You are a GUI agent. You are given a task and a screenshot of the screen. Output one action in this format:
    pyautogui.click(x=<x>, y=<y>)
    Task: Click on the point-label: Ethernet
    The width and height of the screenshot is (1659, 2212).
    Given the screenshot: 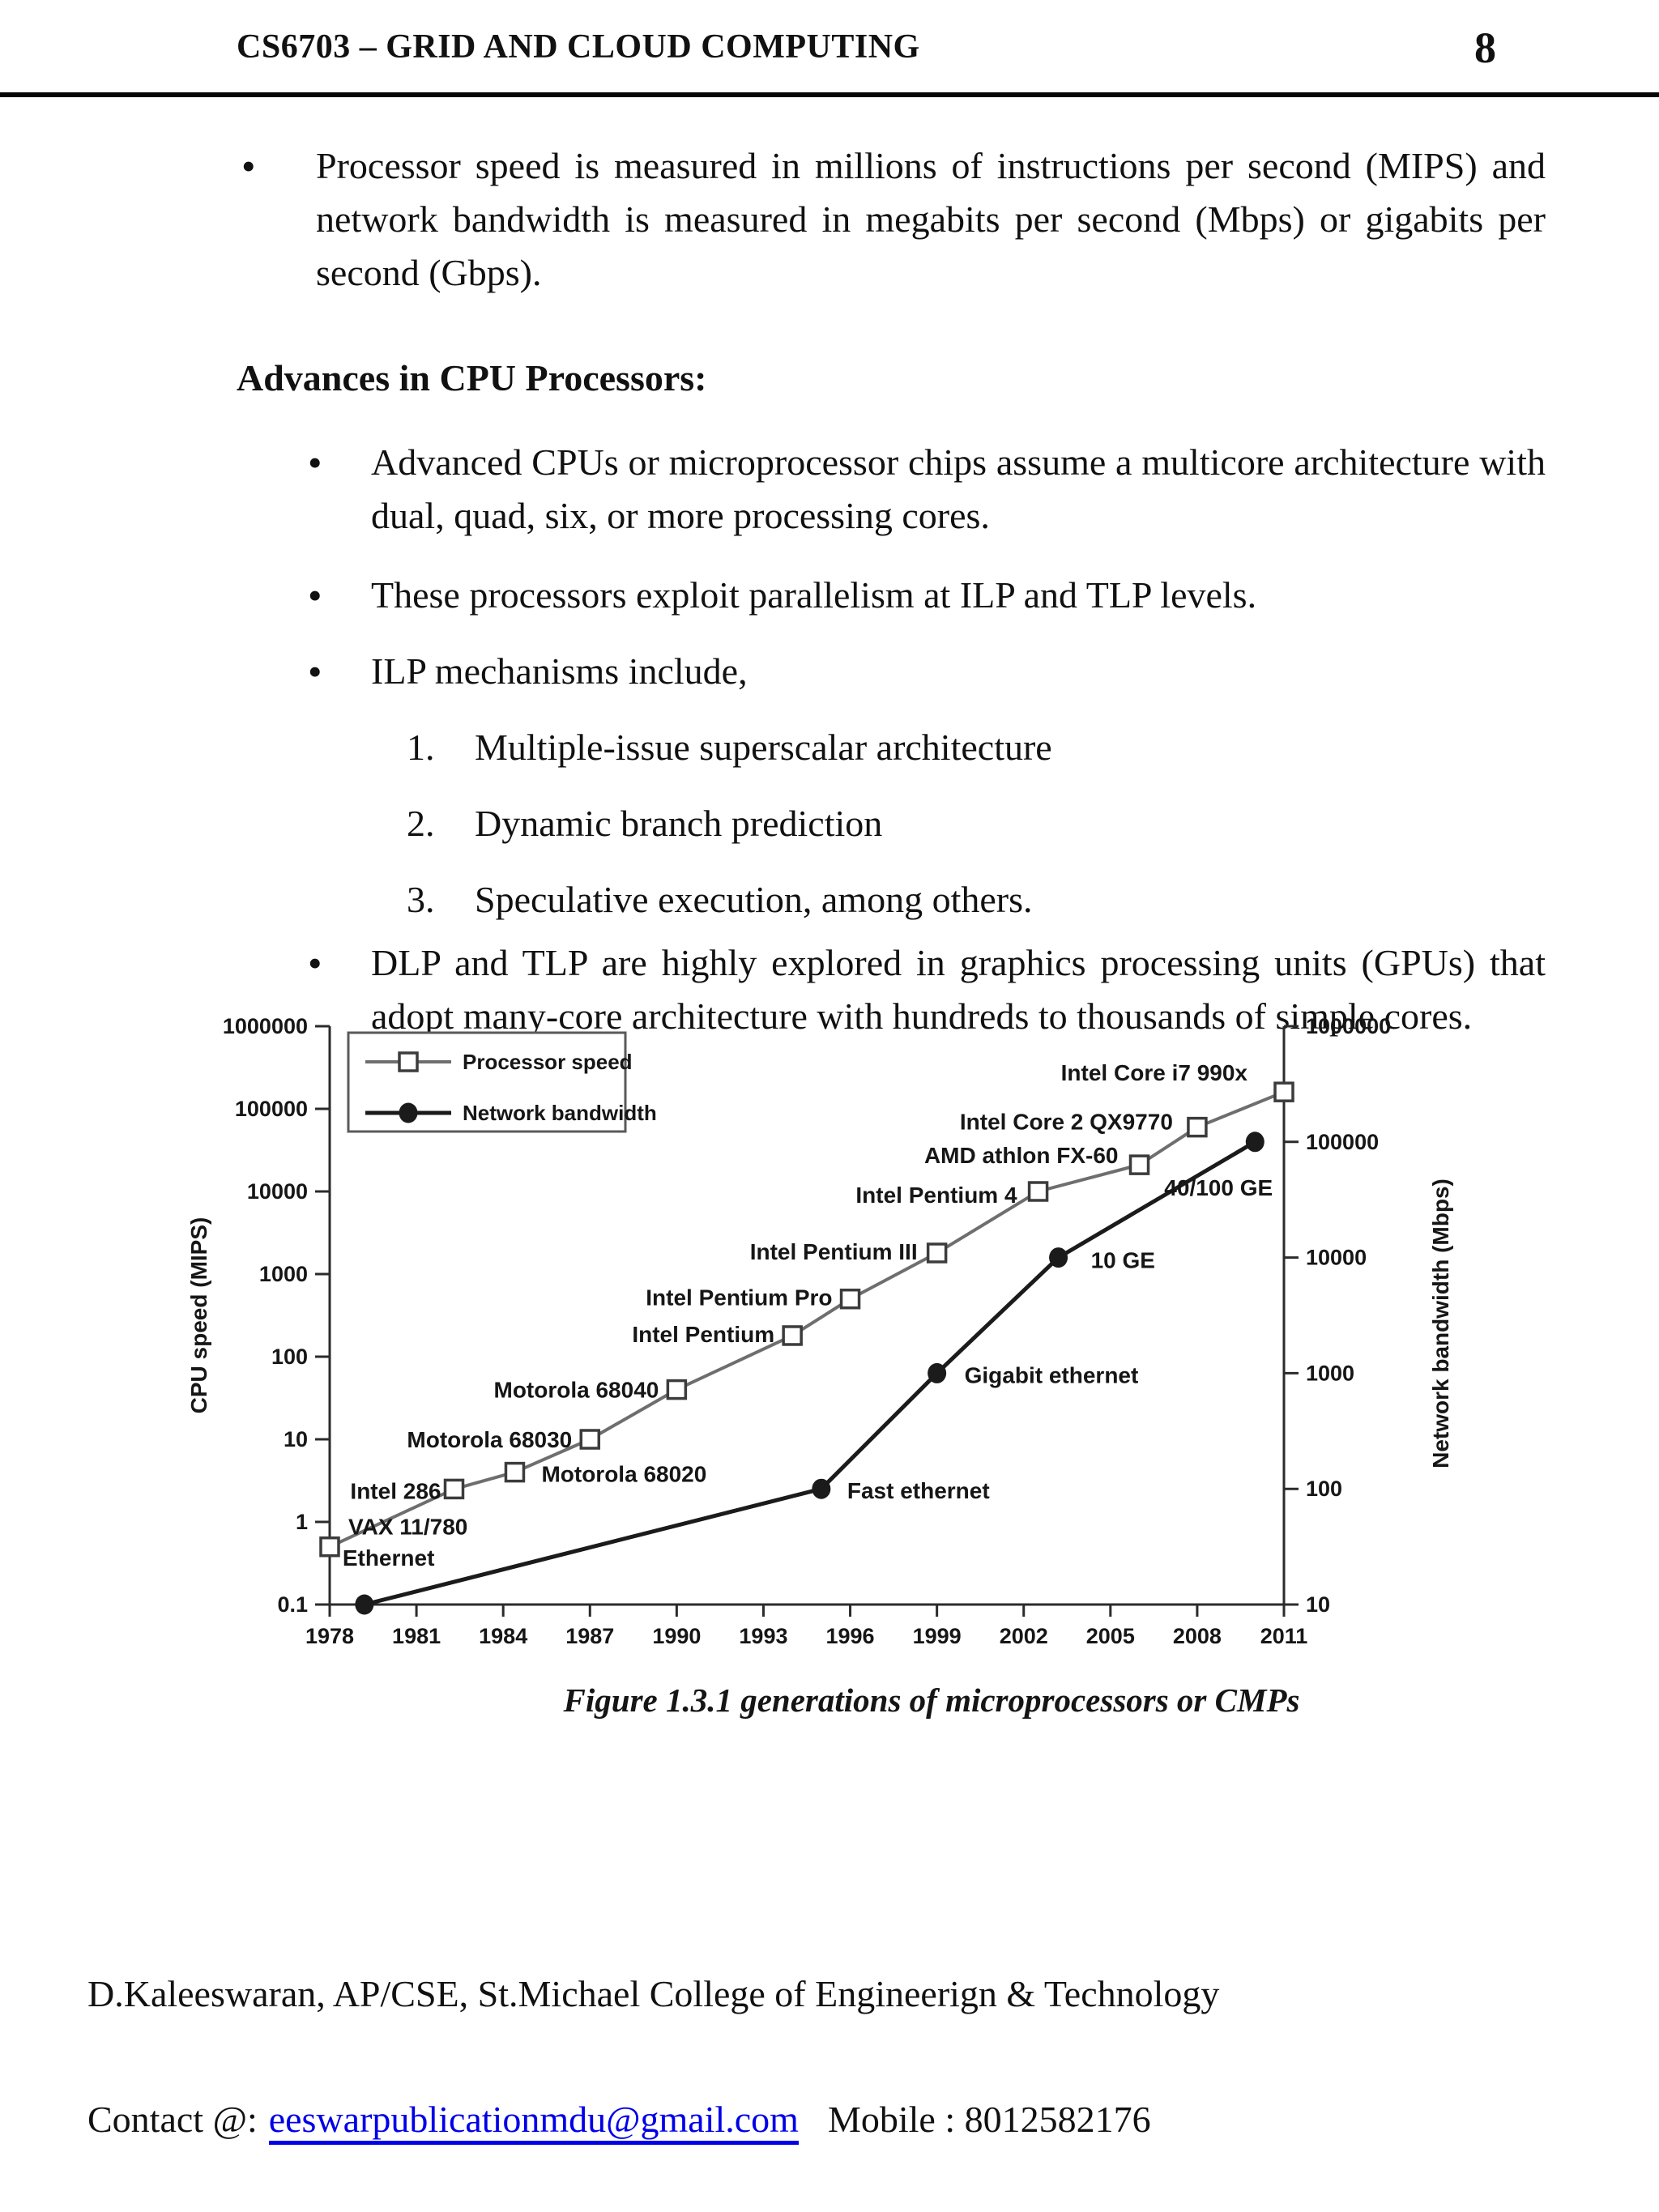 What is the action you would take?
    pyautogui.click(x=389, y=1558)
    